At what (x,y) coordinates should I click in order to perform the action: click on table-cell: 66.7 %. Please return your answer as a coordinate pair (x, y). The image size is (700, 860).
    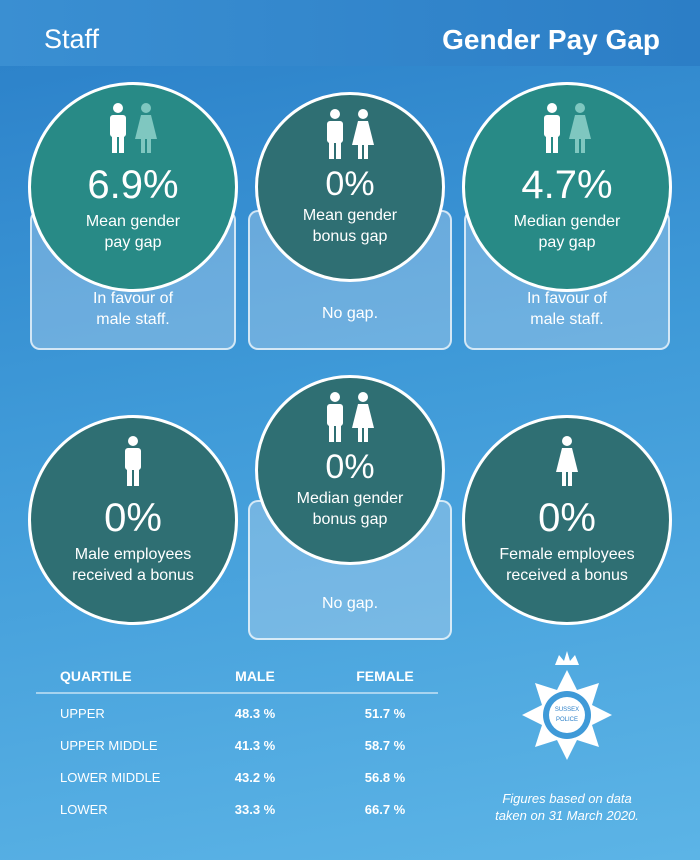
    Looking at the image, I should click on (385, 809).